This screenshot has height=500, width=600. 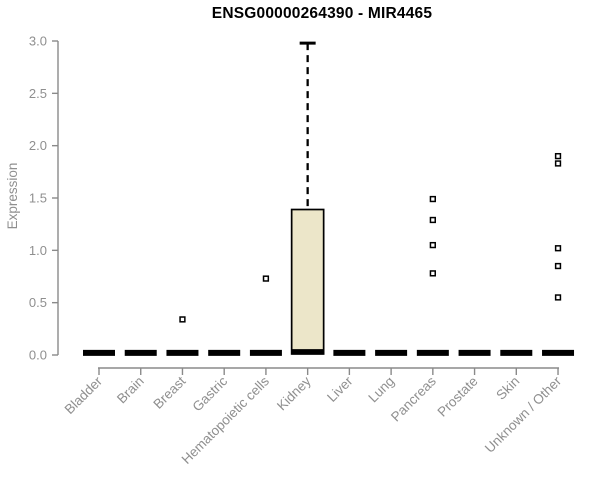 I want to click on y-tick-label: 0.0, so click(x=38, y=355).